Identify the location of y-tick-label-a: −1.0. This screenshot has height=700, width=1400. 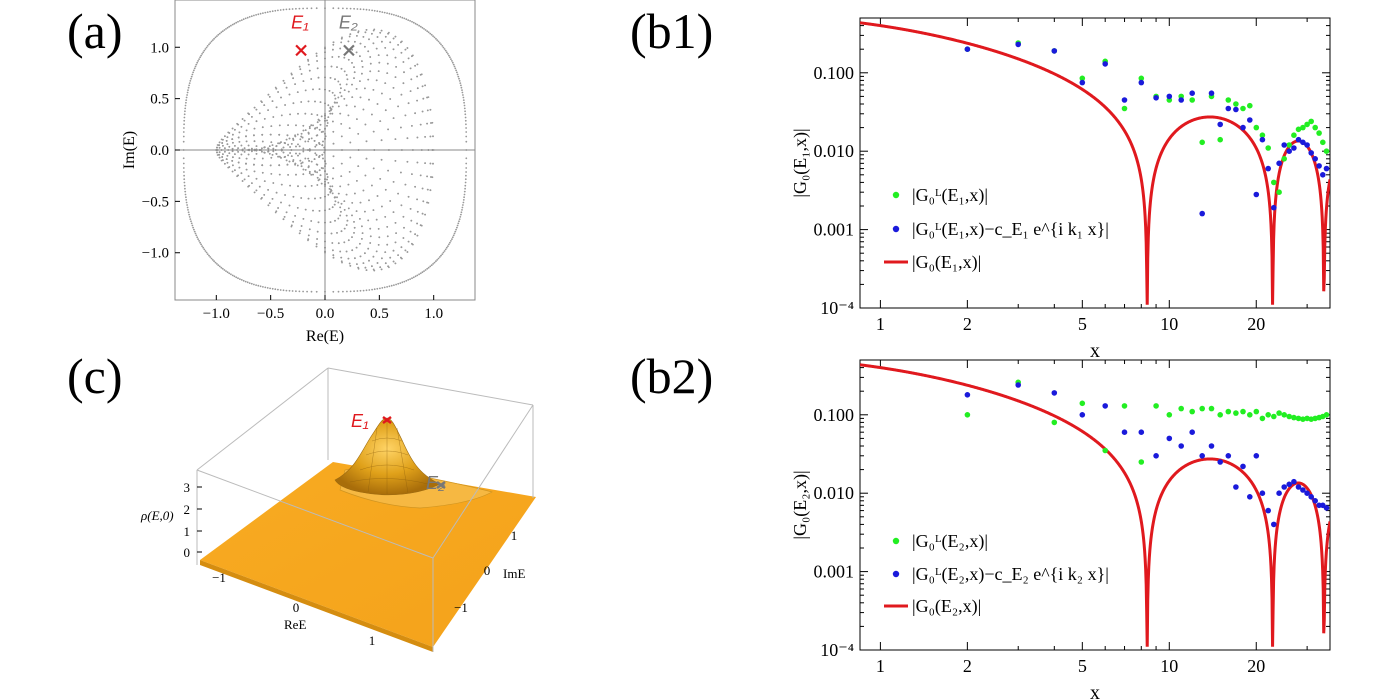
(155, 254).